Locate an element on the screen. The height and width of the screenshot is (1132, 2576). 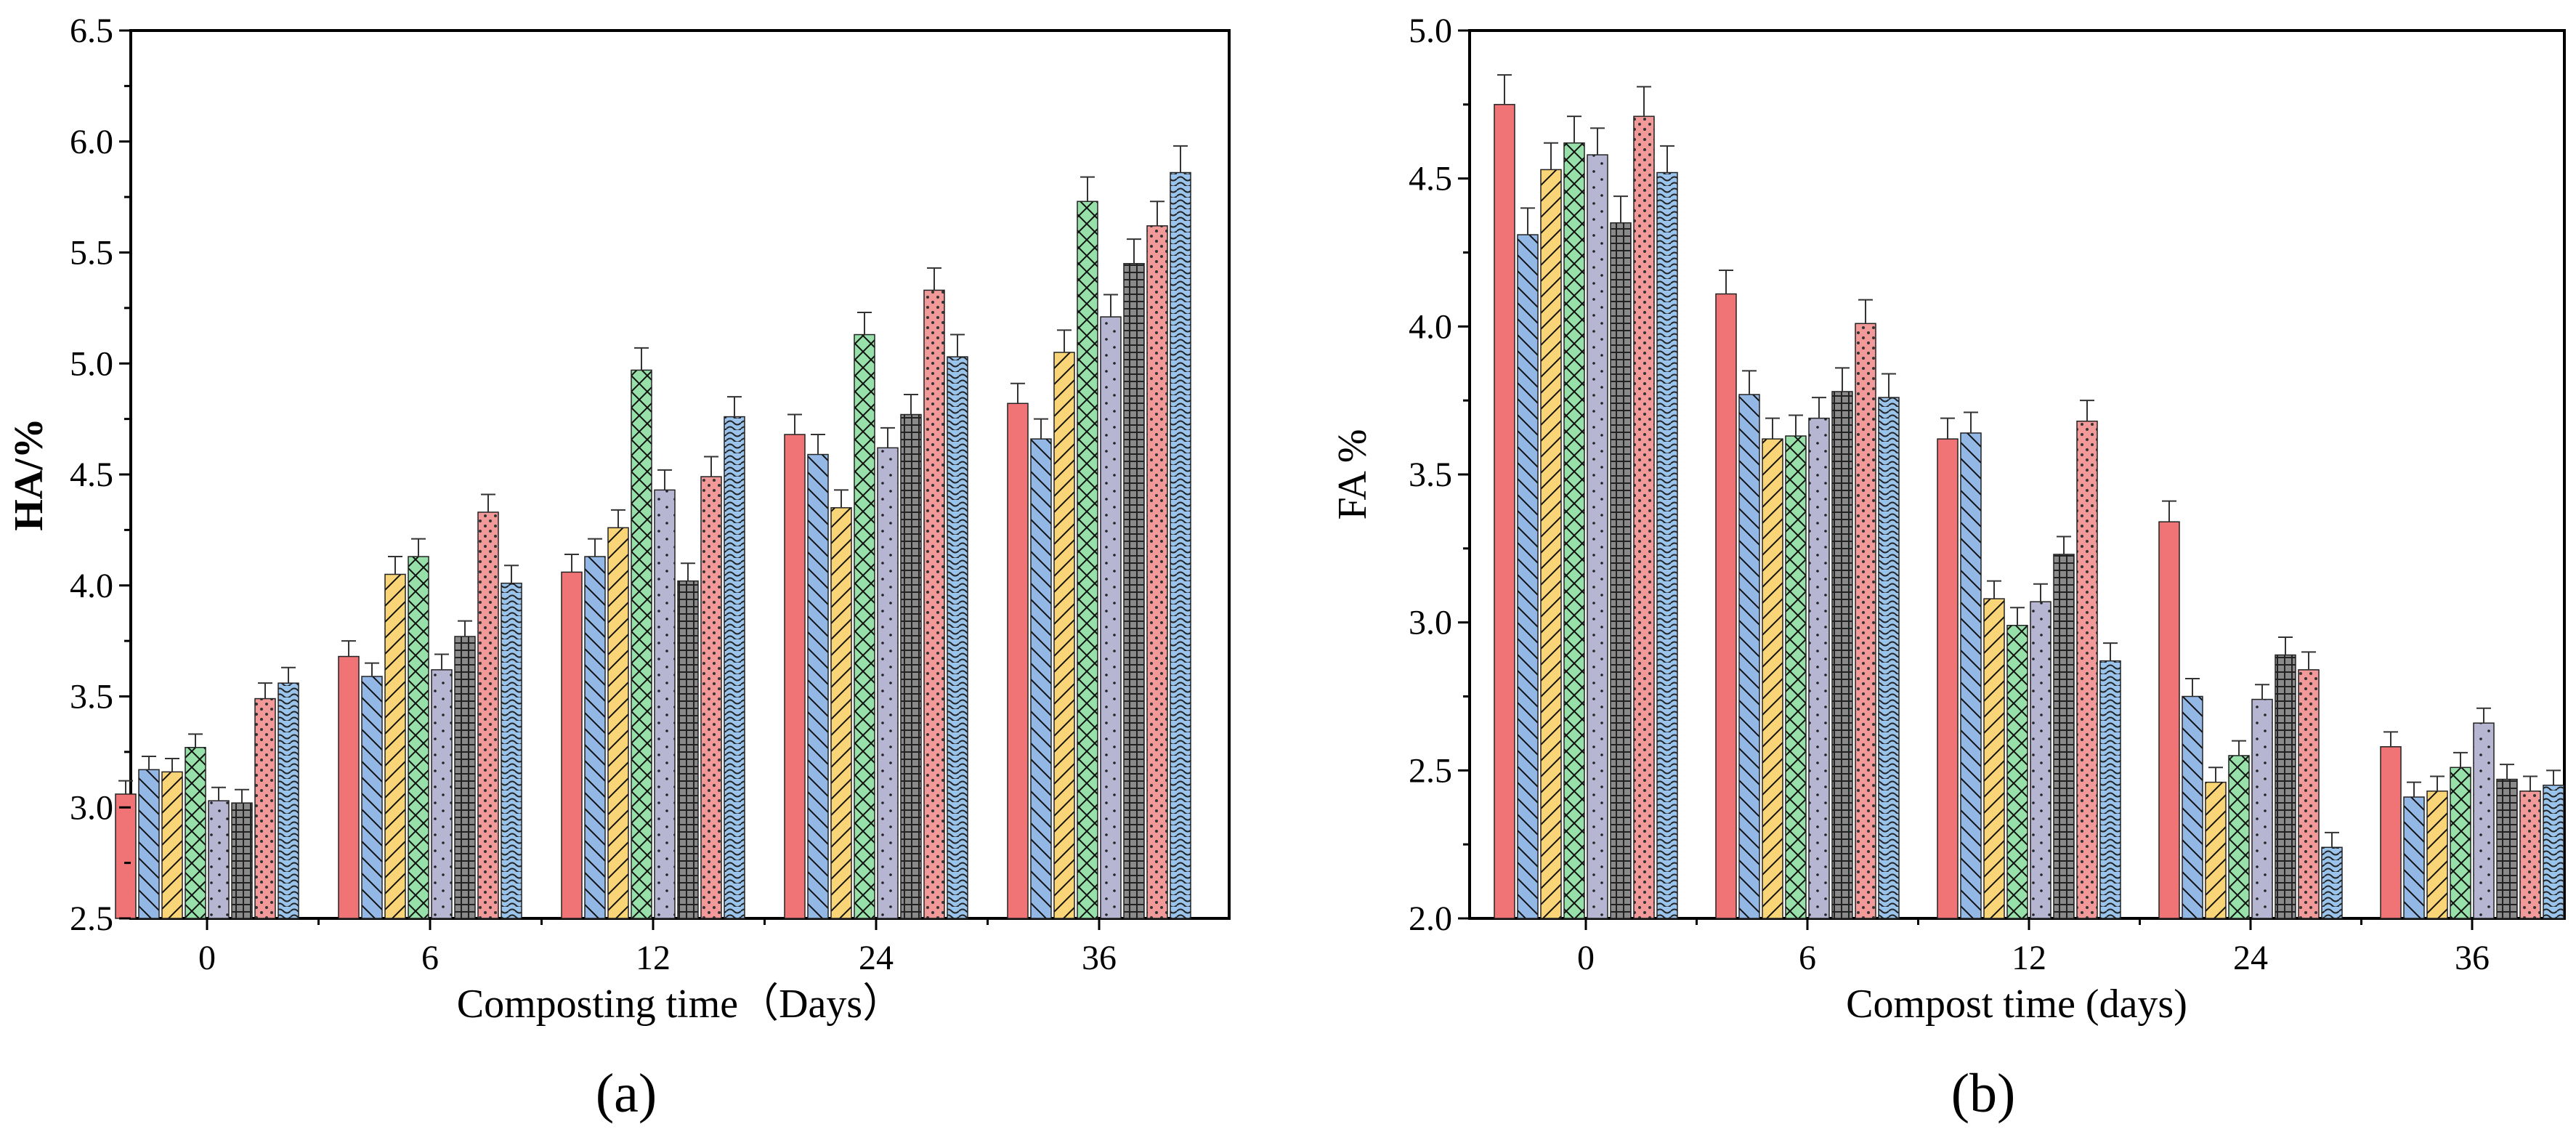
y-tick-label: 6.5 is located at coordinates (91, 31).